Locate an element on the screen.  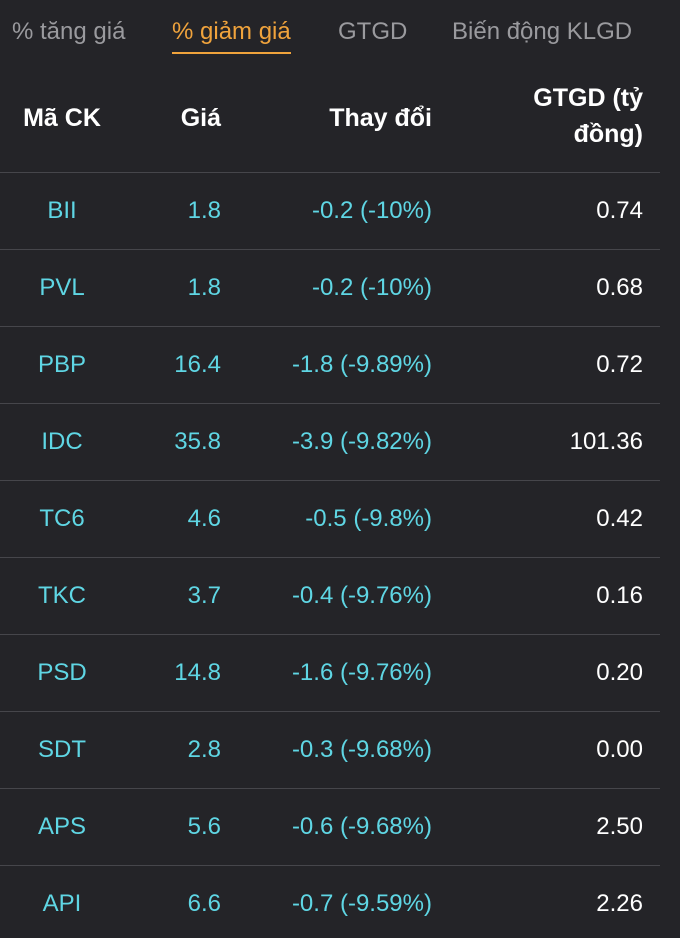
trade-value: 0.72 is located at coordinates (619, 364).